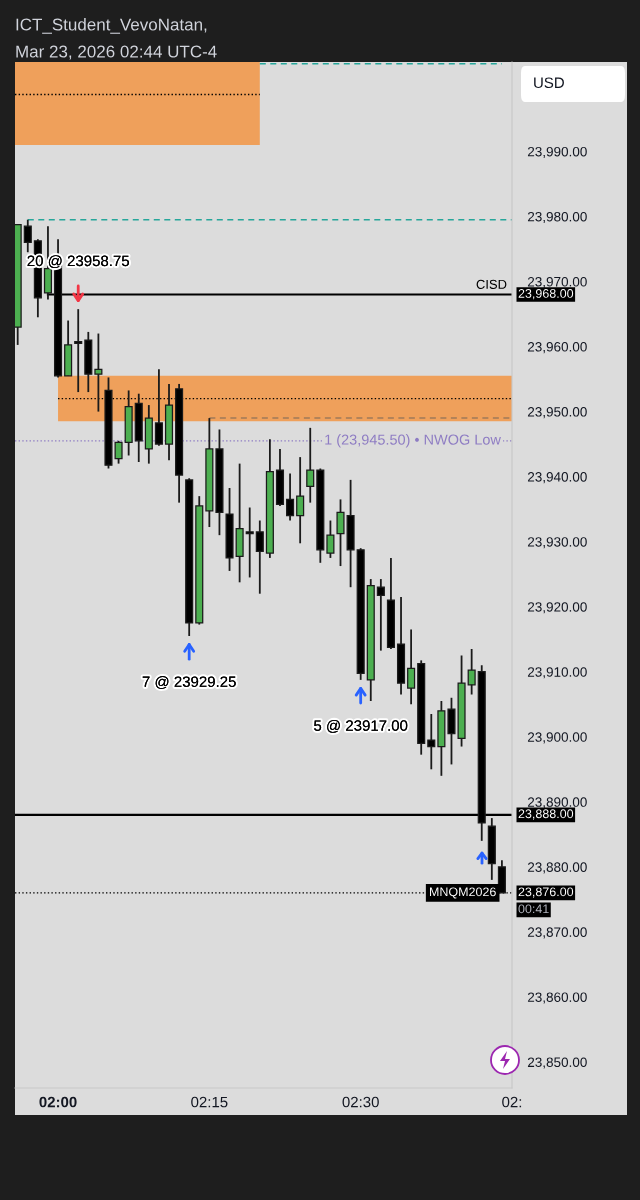  What do you see at coordinates (557, 282) in the screenshot?
I see `y-tick-label: 23,970.00` at bounding box center [557, 282].